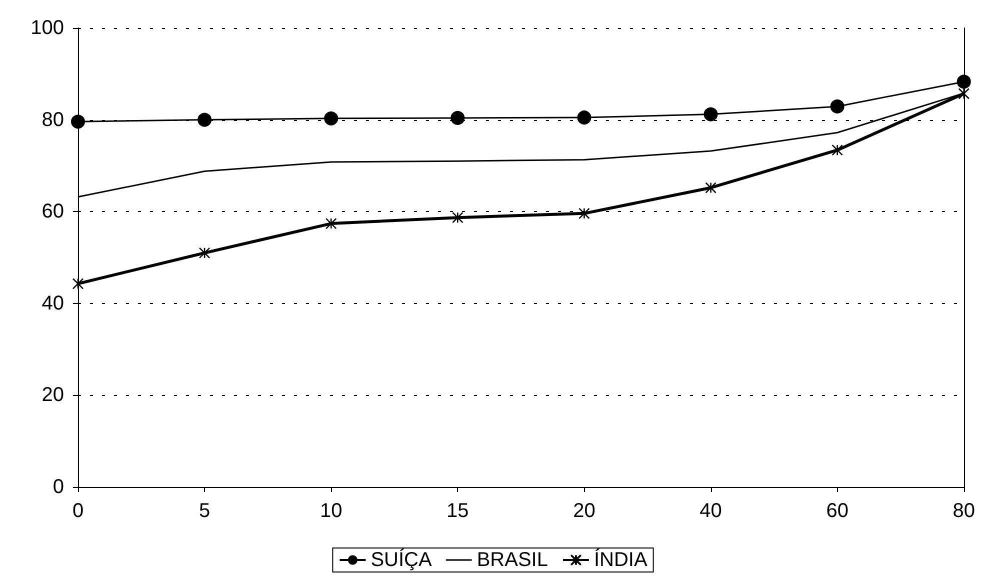 This screenshot has height=585, width=987. What do you see at coordinates (53, 119) in the screenshot?
I see `y-tick-label: 80` at bounding box center [53, 119].